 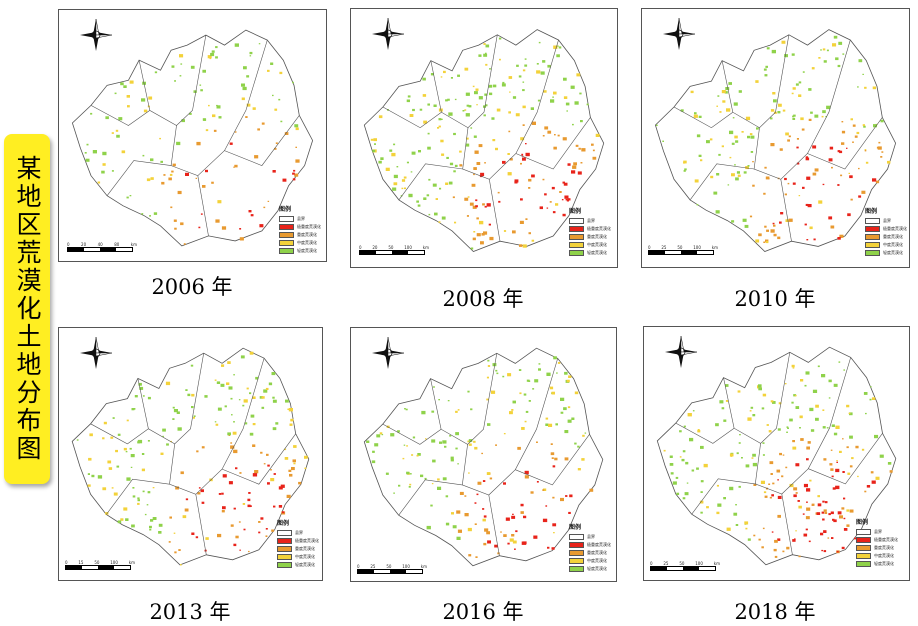 I want to click on scale-tick-label: 40, so click(x=100, y=244).